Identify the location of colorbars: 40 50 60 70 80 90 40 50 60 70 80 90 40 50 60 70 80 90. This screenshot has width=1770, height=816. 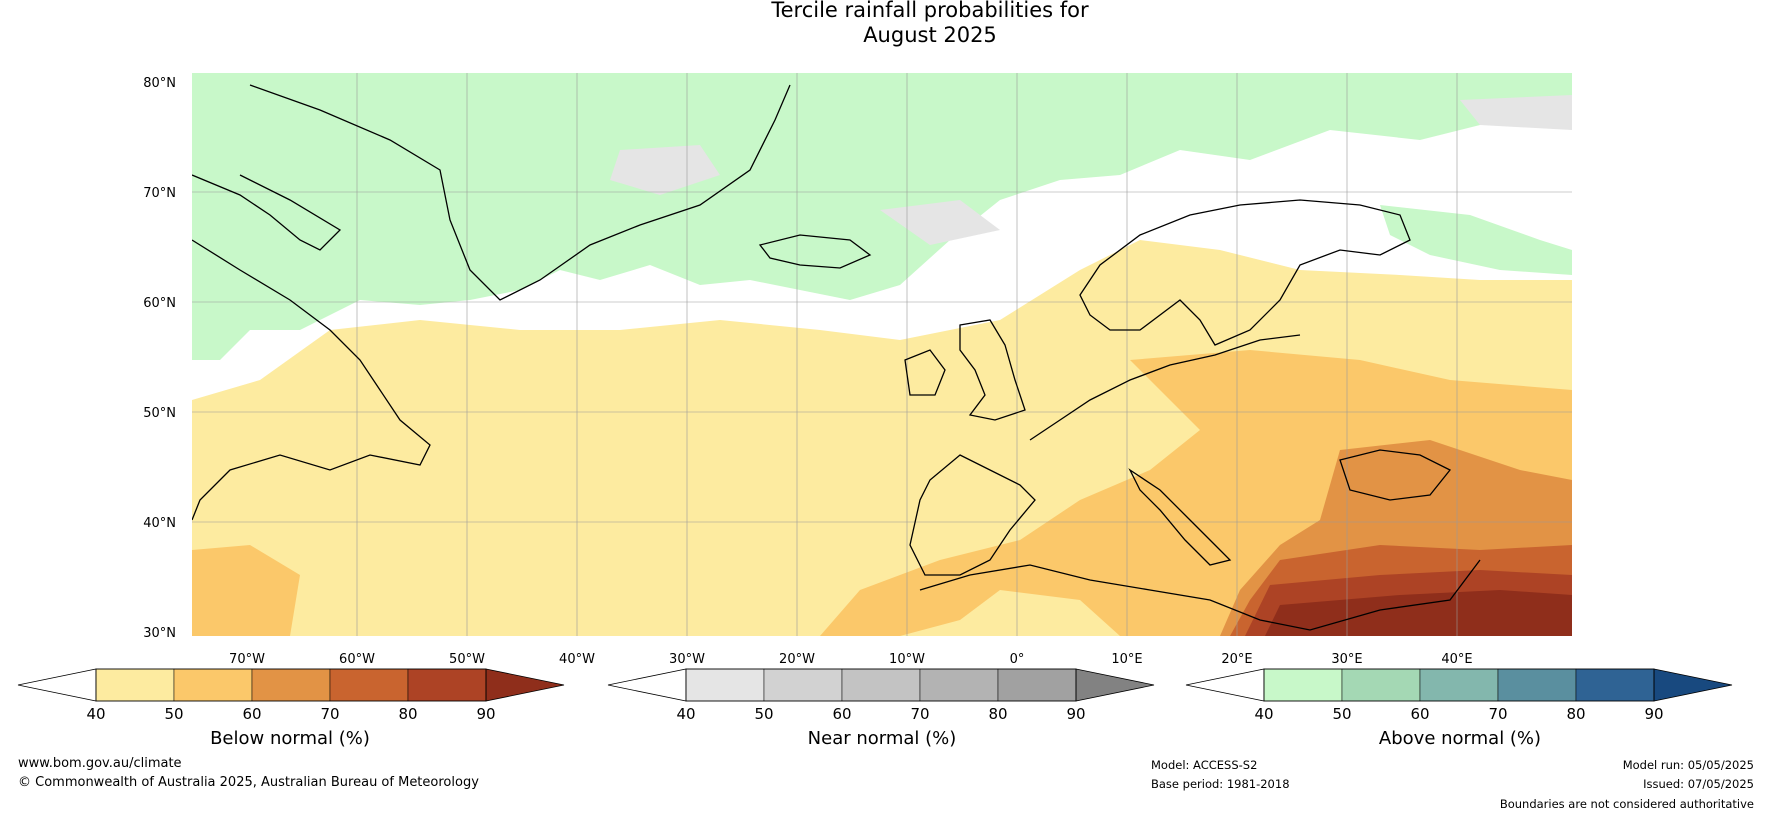
(875, 695).